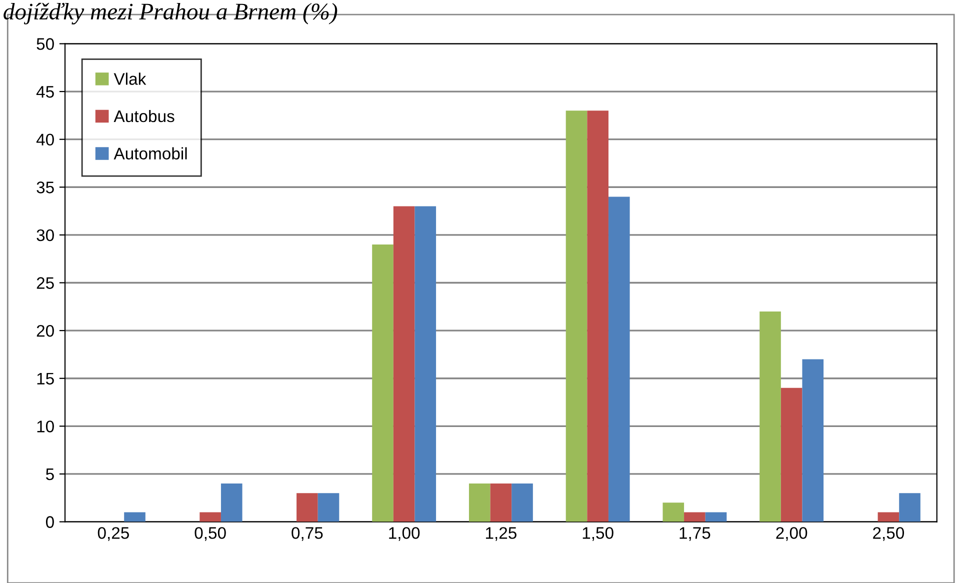 The width and height of the screenshot is (956, 583). I want to click on y-tick-label: 50, so click(45, 44).